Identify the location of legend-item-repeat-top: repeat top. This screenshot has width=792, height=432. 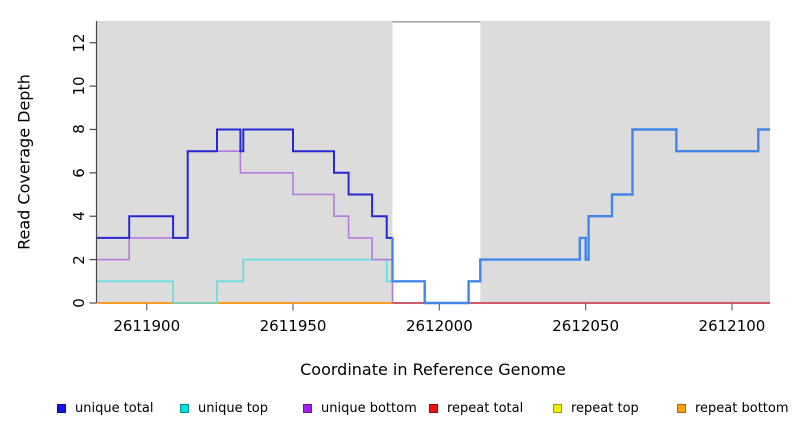
(596, 408).